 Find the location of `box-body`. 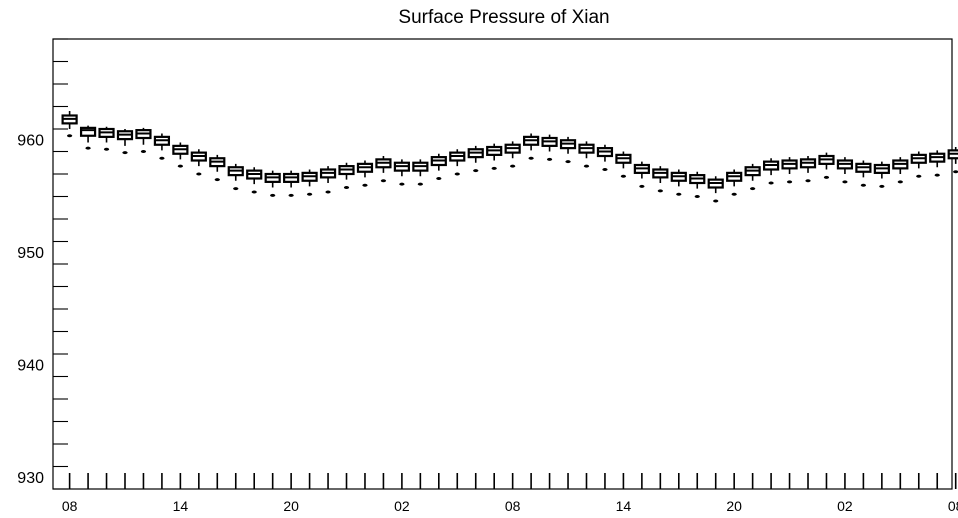

box-body is located at coordinates (88, 131).